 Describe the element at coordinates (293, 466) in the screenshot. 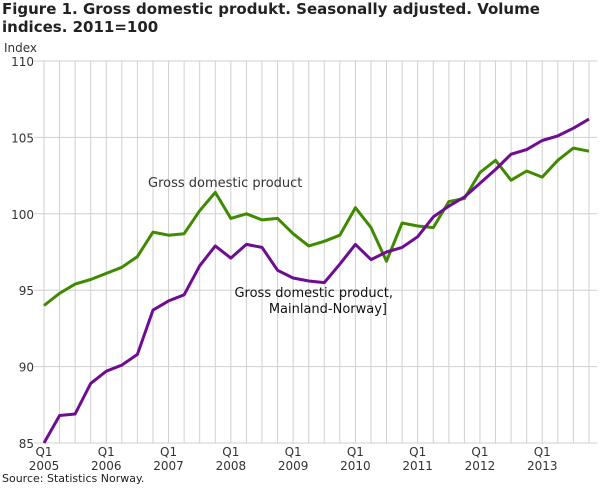

I see `x-tick-year: 2009` at that location.